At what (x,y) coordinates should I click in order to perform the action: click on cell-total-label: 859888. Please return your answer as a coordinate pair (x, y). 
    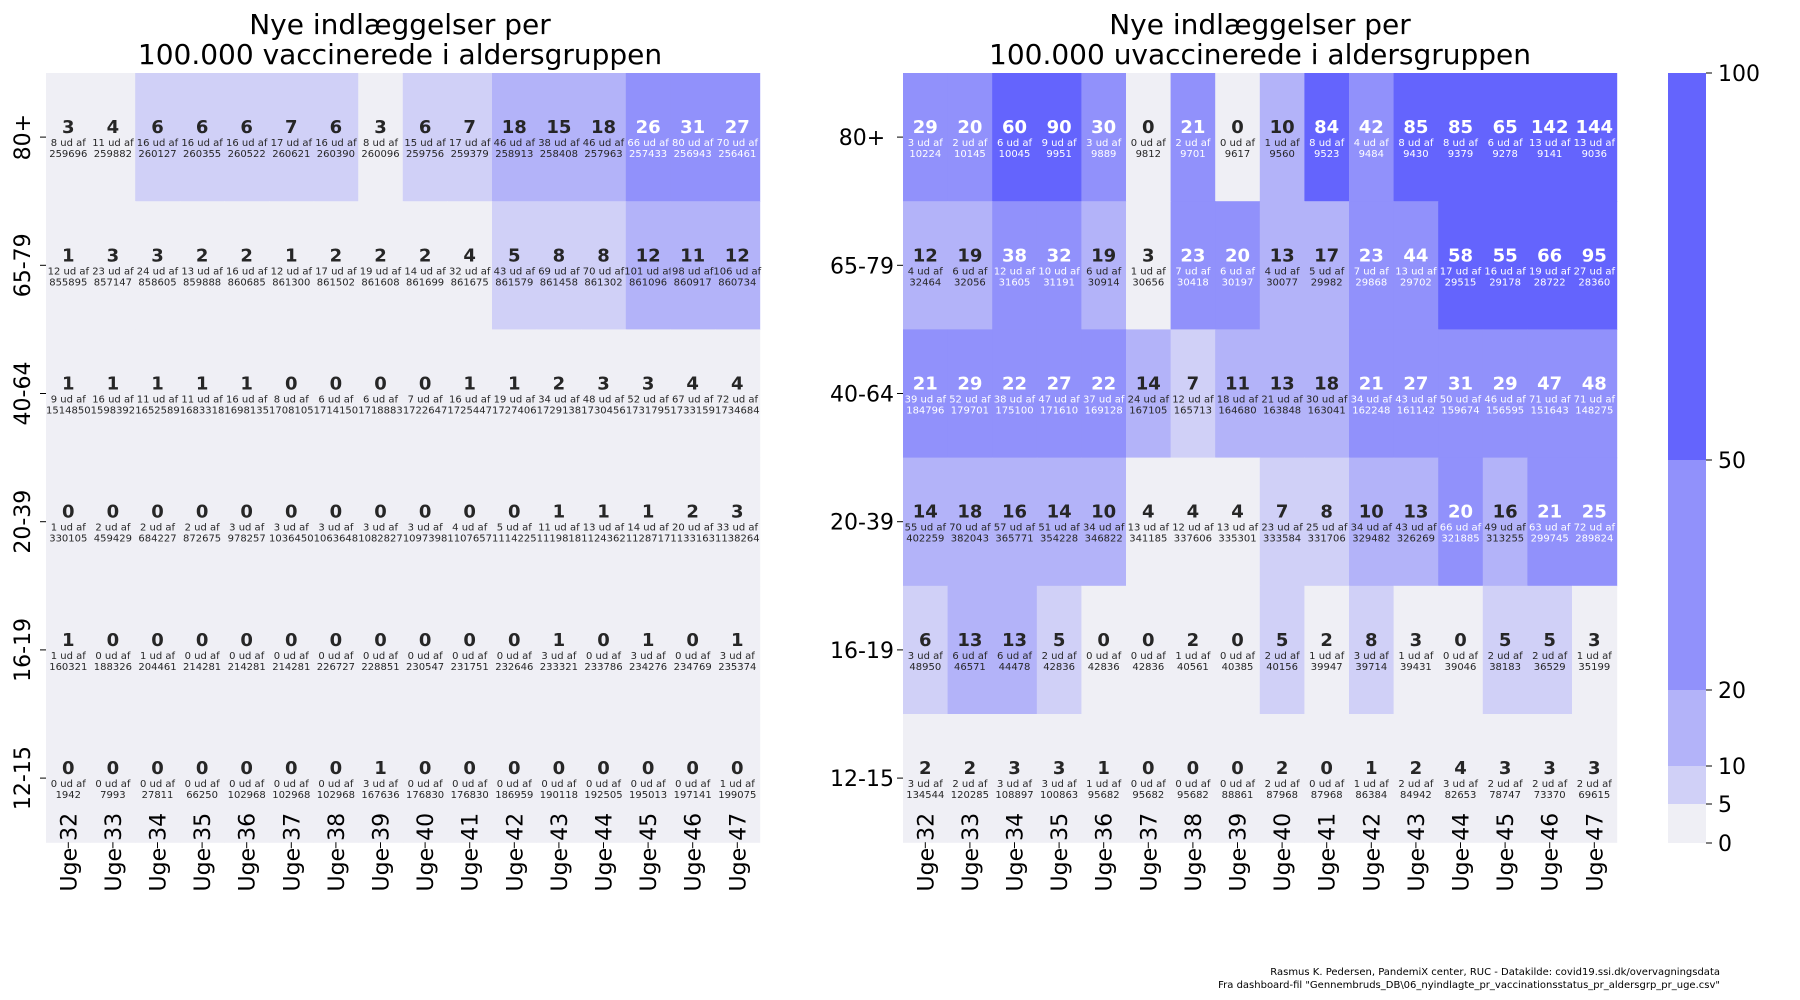
    Looking at the image, I should click on (202, 282).